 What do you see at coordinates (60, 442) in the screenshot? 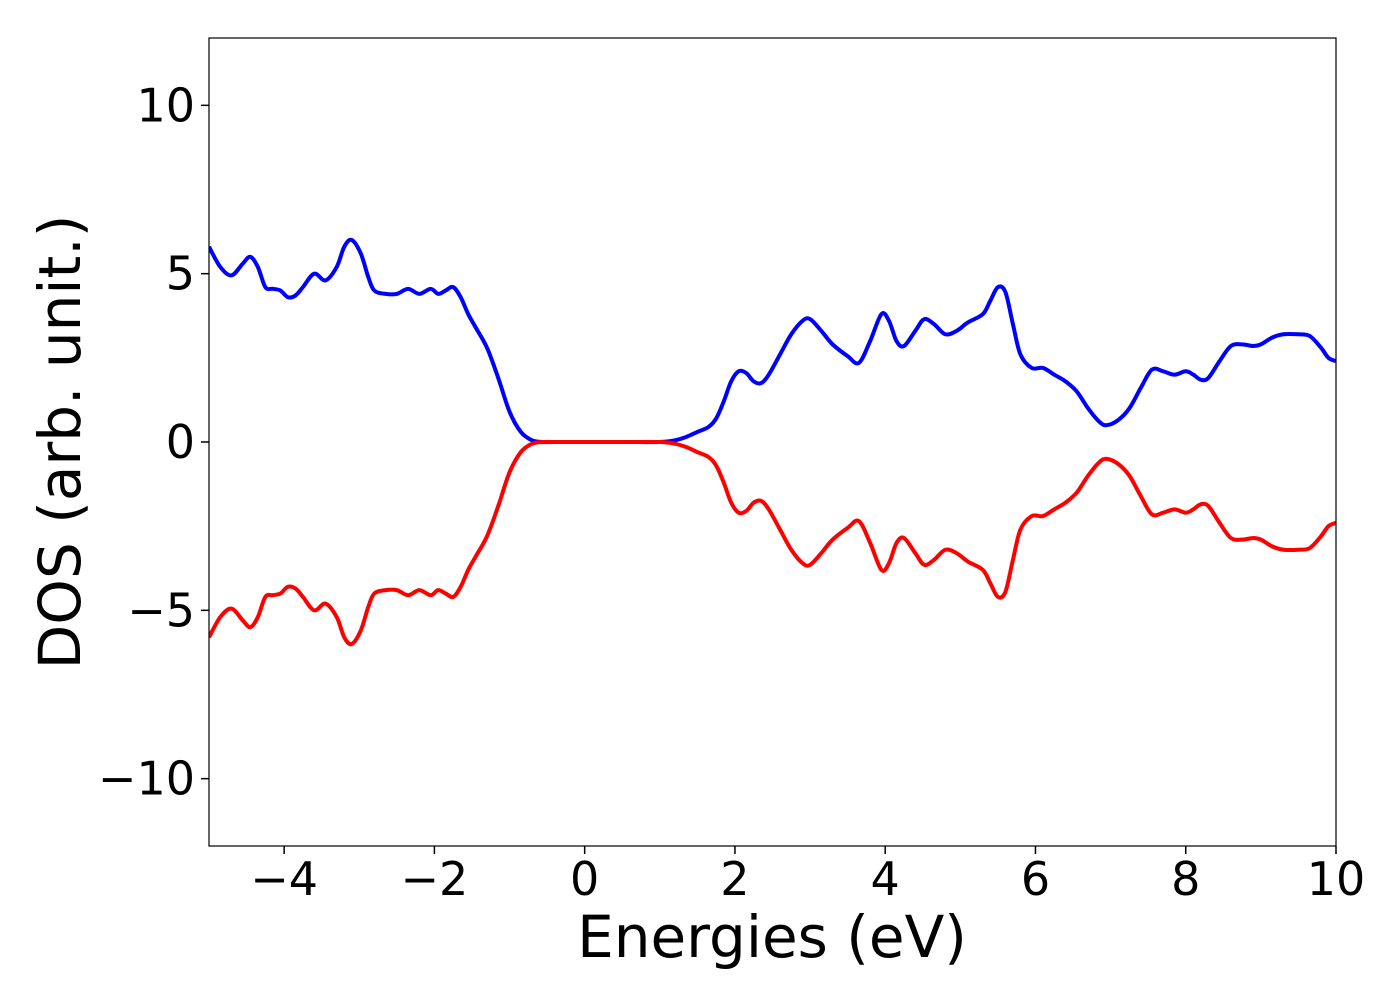
I see `y-axis-label: DOS (arb. unit.)` at bounding box center [60, 442].